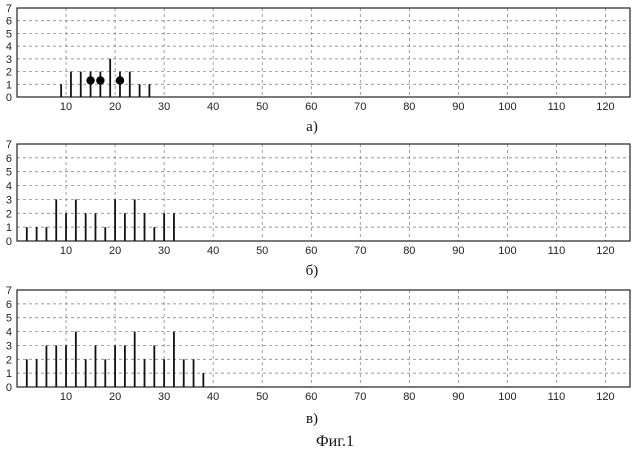  Describe the element at coordinates (312, 419) in the screenshot. I see `panel-label: в)` at that location.